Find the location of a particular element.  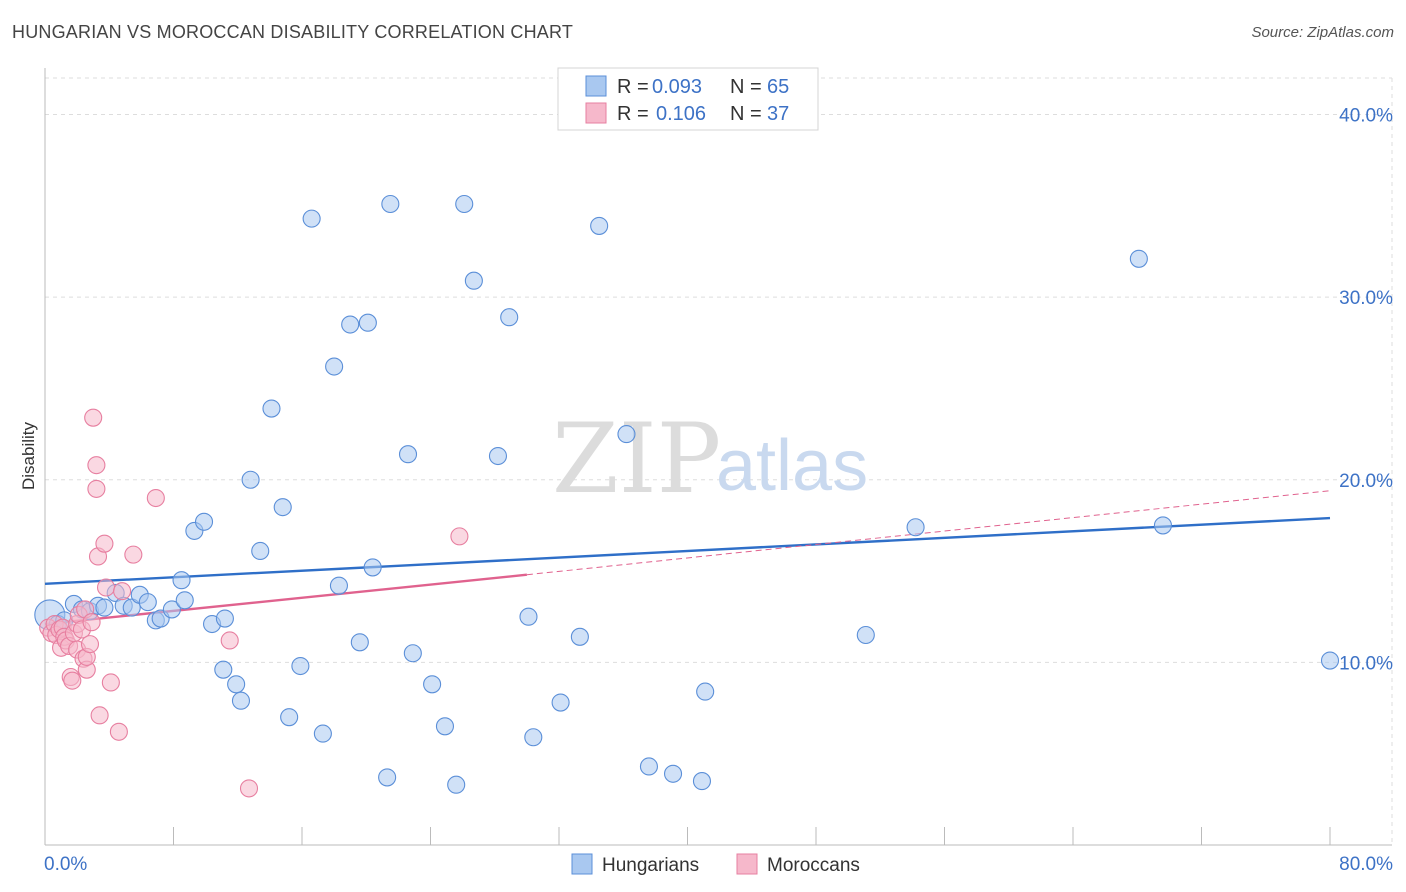

trend-line-hungarians is located at coordinates (687, 551).